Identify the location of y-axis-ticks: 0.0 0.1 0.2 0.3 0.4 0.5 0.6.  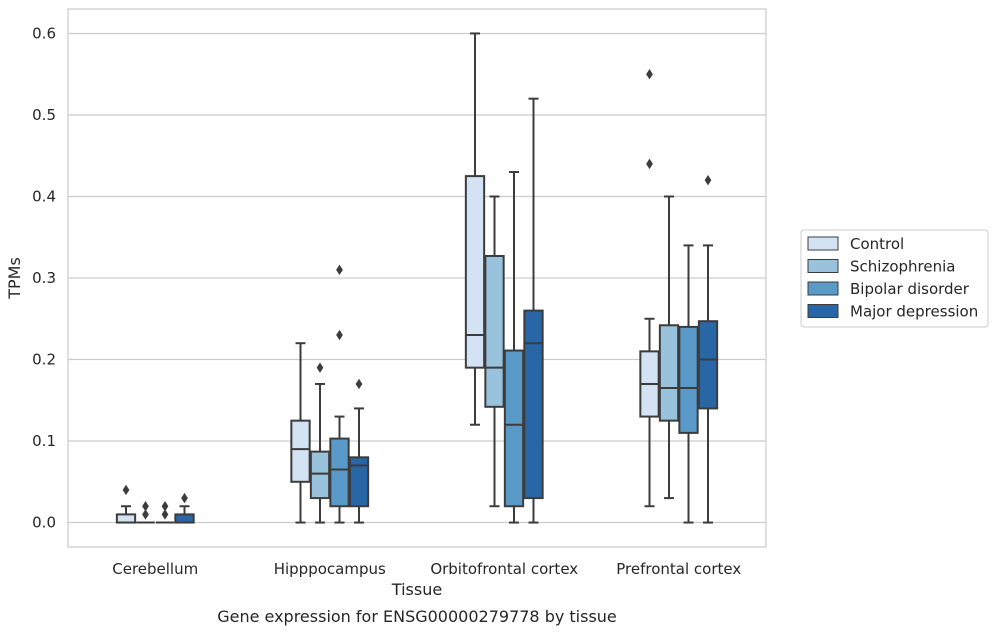
(44, 277).